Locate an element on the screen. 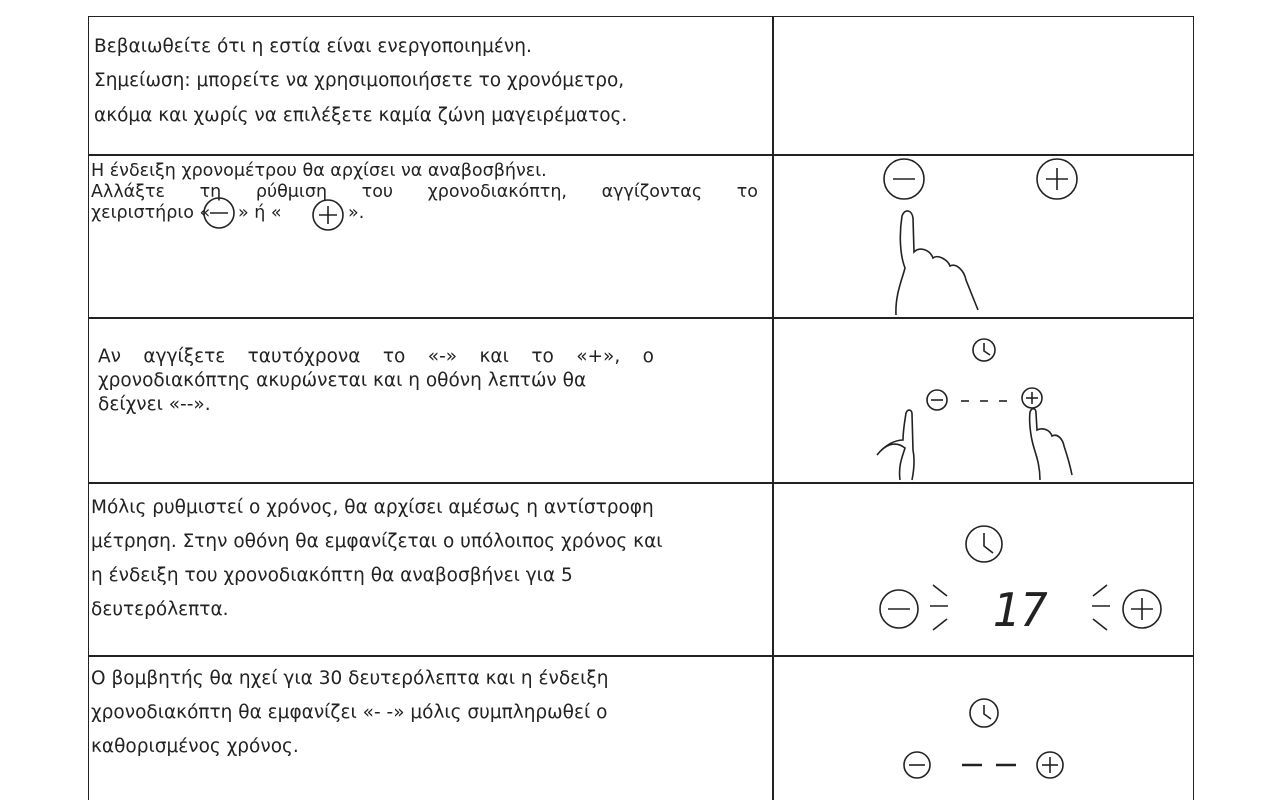 This screenshot has height=800, width=1280. text-line: » ή « is located at coordinates (260, 213).